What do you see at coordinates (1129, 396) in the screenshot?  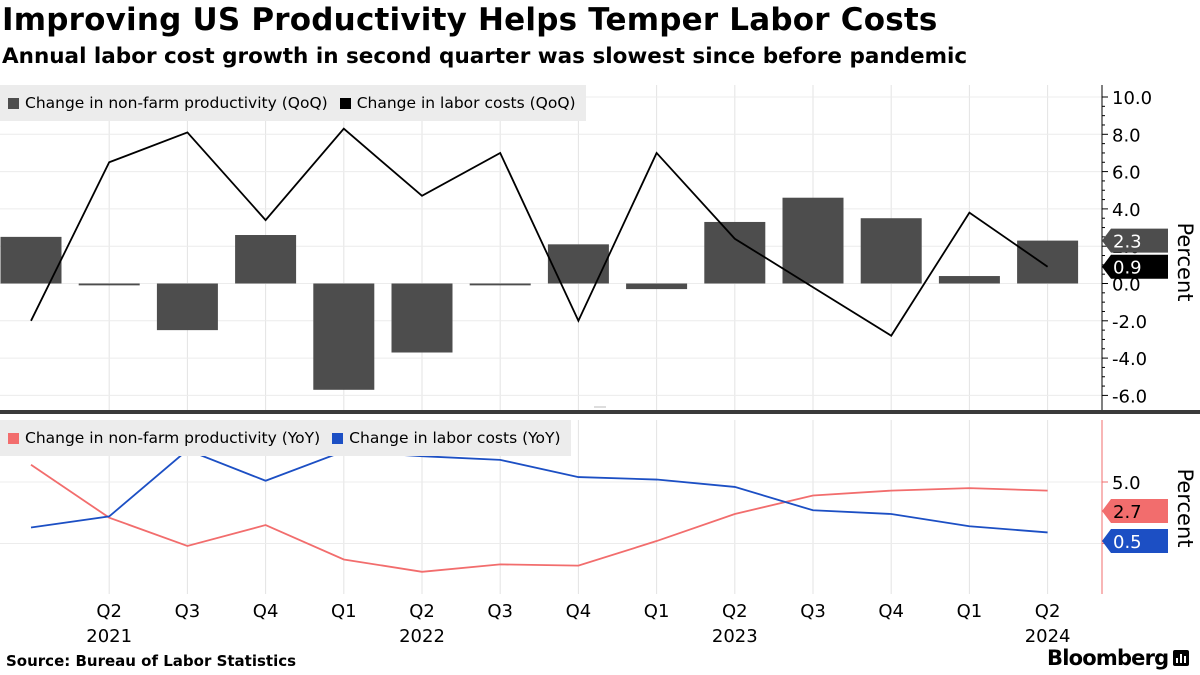 I see `top-y-tick-label: -6.0` at bounding box center [1129, 396].